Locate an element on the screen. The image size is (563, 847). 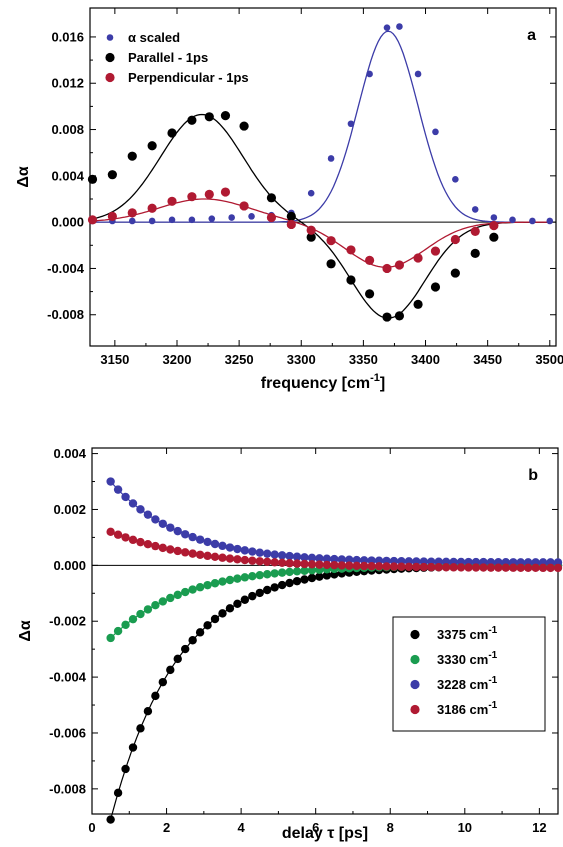
y-tick-label: -0.008 is located at coordinates (67, 788).